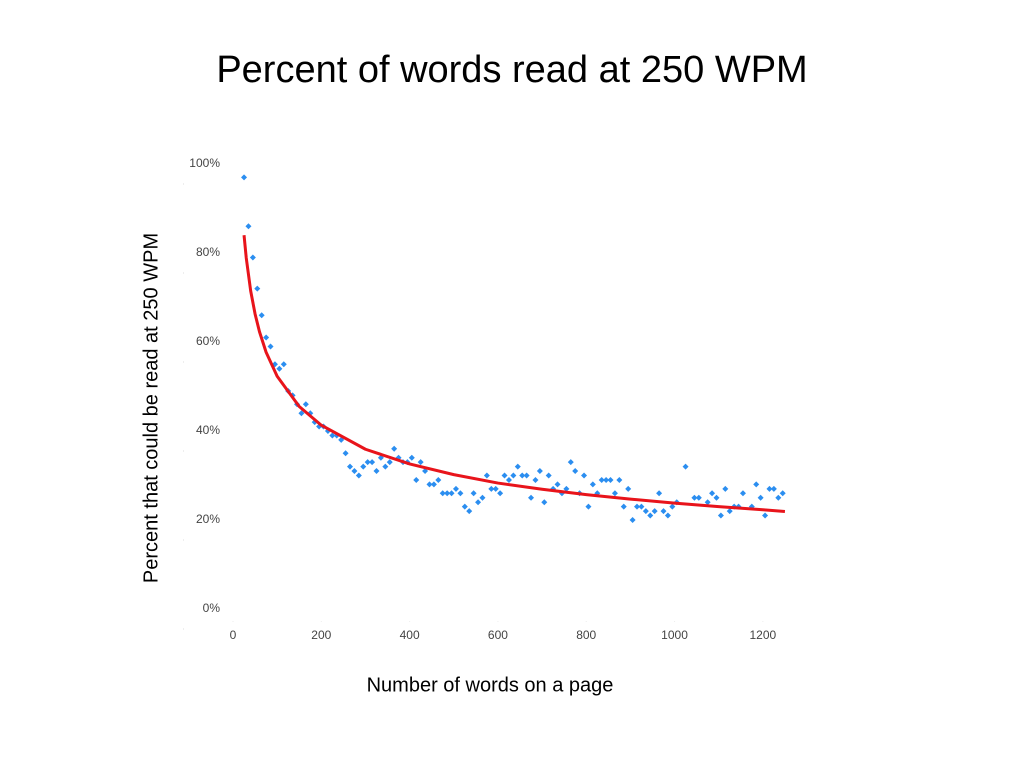 The image size is (1024, 773). I want to click on x-tick-label: 1000, so click(674, 635).